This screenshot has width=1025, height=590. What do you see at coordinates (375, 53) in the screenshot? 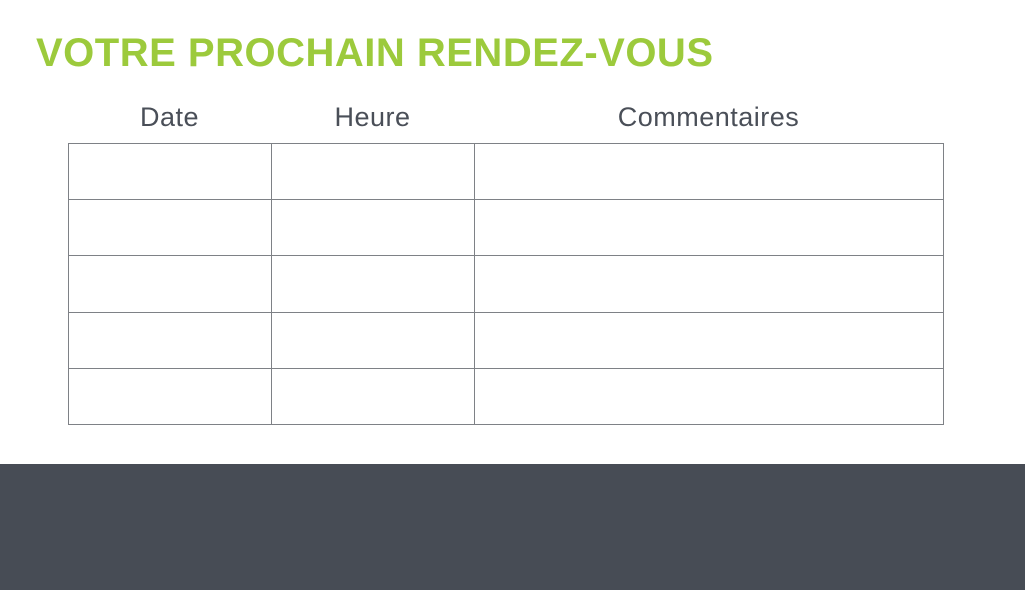
I see `page-title: VOTRE PROCHAIN RENDEZ-VOUS` at bounding box center [375, 53].